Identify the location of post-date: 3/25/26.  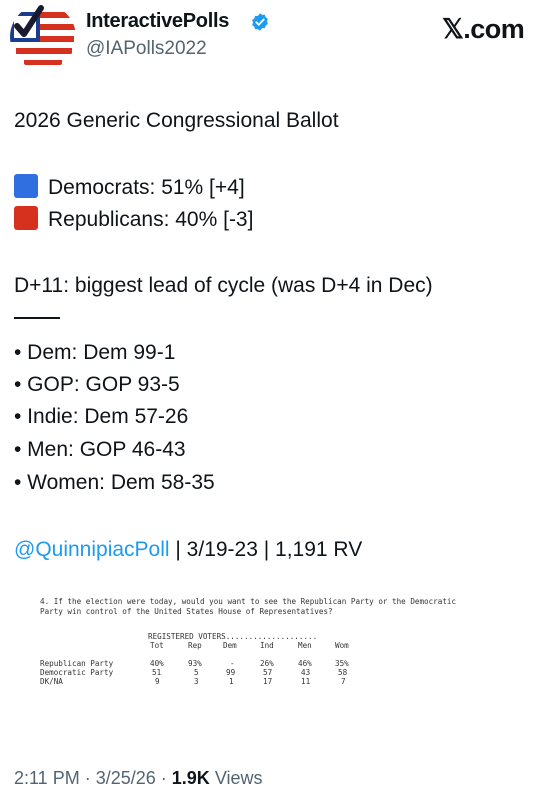
(125, 778).